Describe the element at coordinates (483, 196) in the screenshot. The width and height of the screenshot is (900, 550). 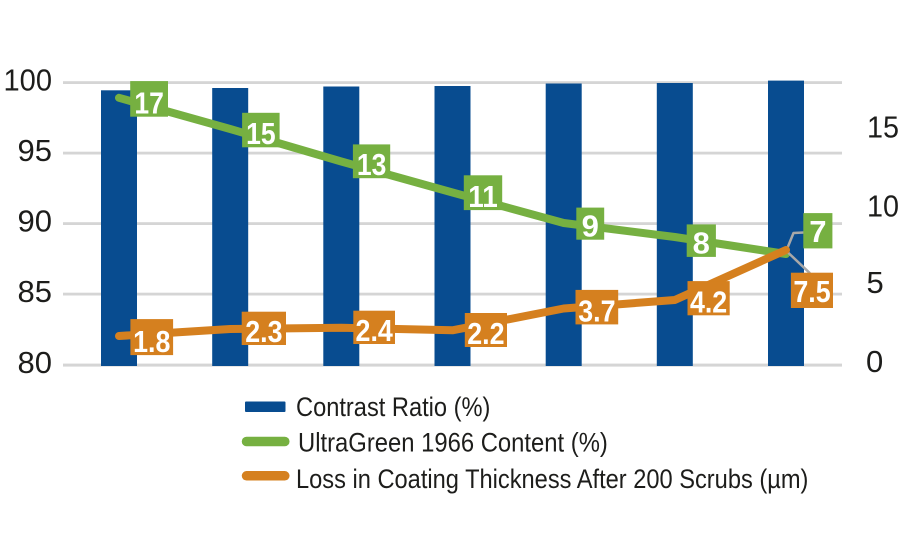
I see `svg-text: 11` at that location.